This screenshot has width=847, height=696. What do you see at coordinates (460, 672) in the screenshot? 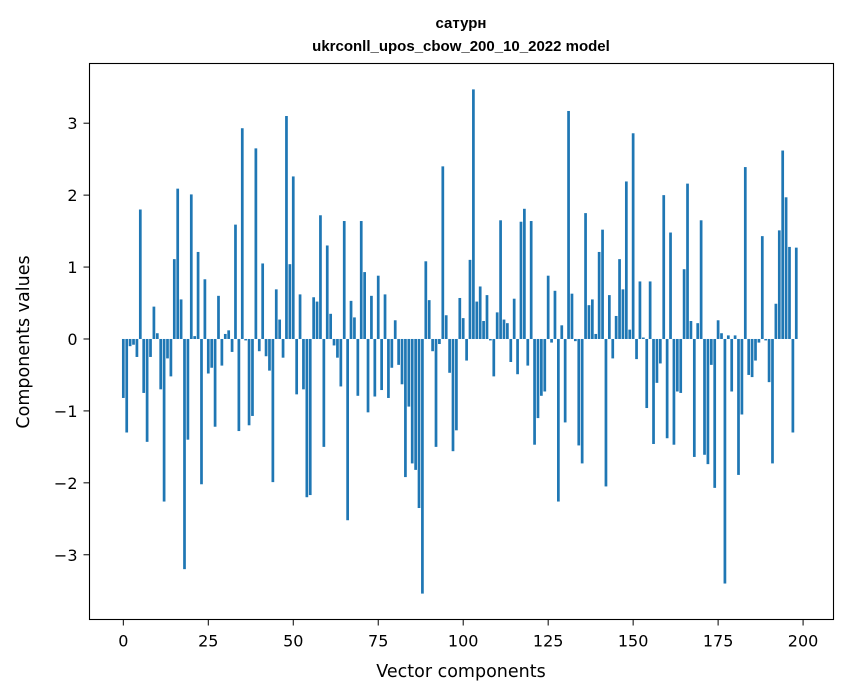
I see `x-axis-label: Vector components` at bounding box center [460, 672].